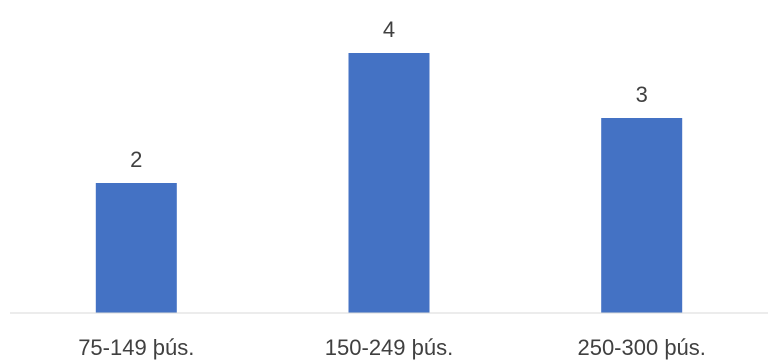  I want to click on data-label-3: 3, so click(642, 94).